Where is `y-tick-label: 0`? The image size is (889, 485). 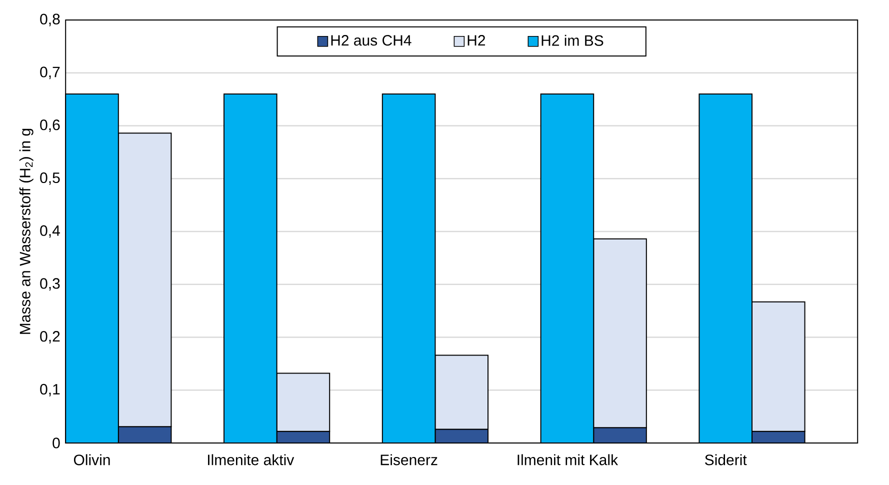 y-tick-label: 0 is located at coordinates (56, 443).